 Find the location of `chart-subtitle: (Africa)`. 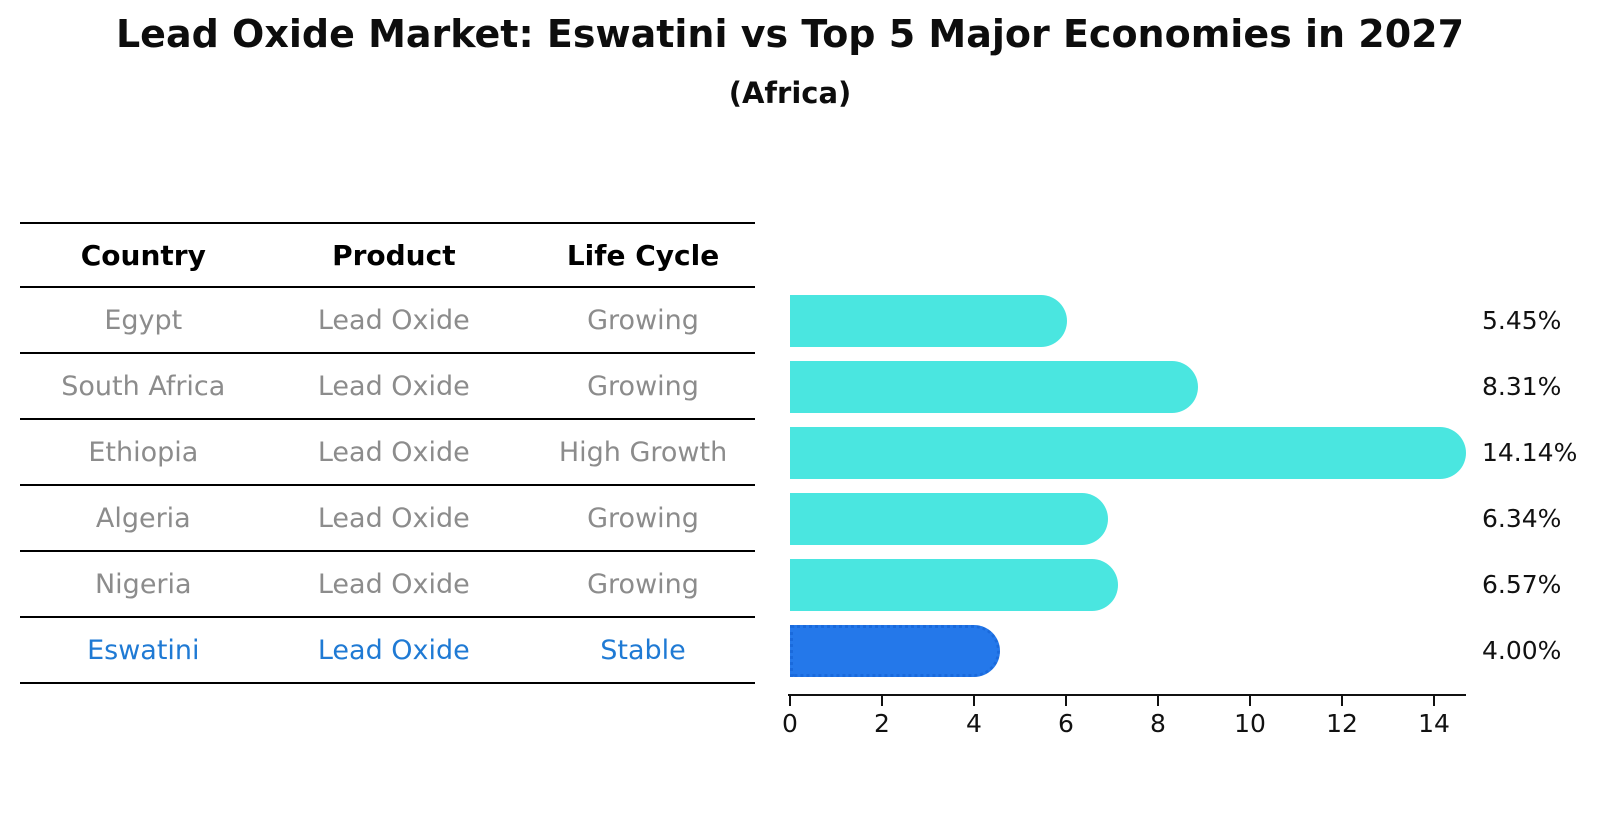

chart-subtitle: (Africa) is located at coordinates (790, 93).